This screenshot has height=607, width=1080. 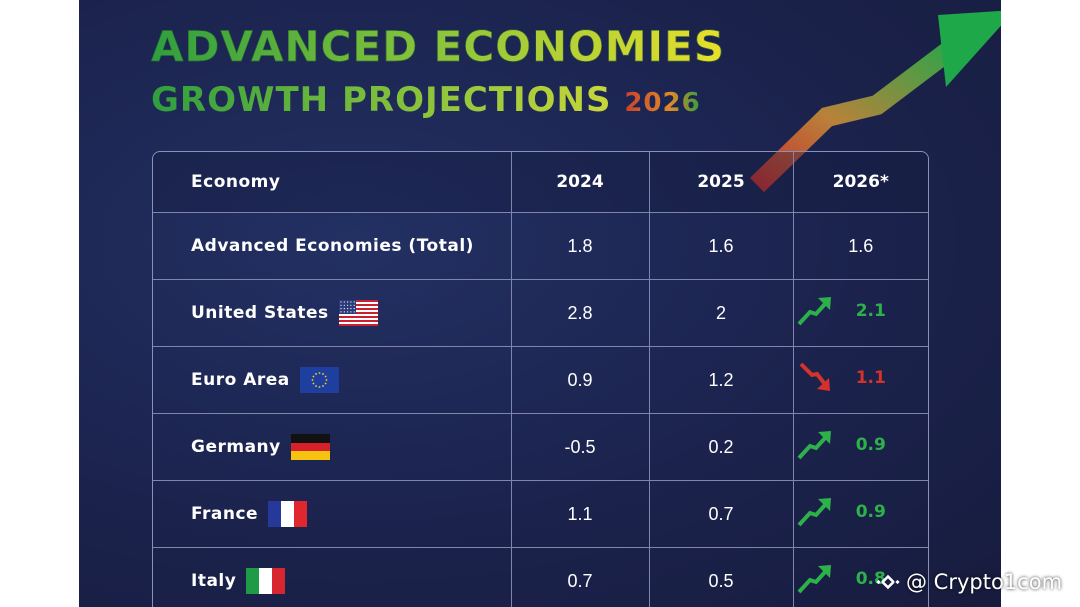 I want to click on value-y2025: 0.5, so click(x=721, y=577).